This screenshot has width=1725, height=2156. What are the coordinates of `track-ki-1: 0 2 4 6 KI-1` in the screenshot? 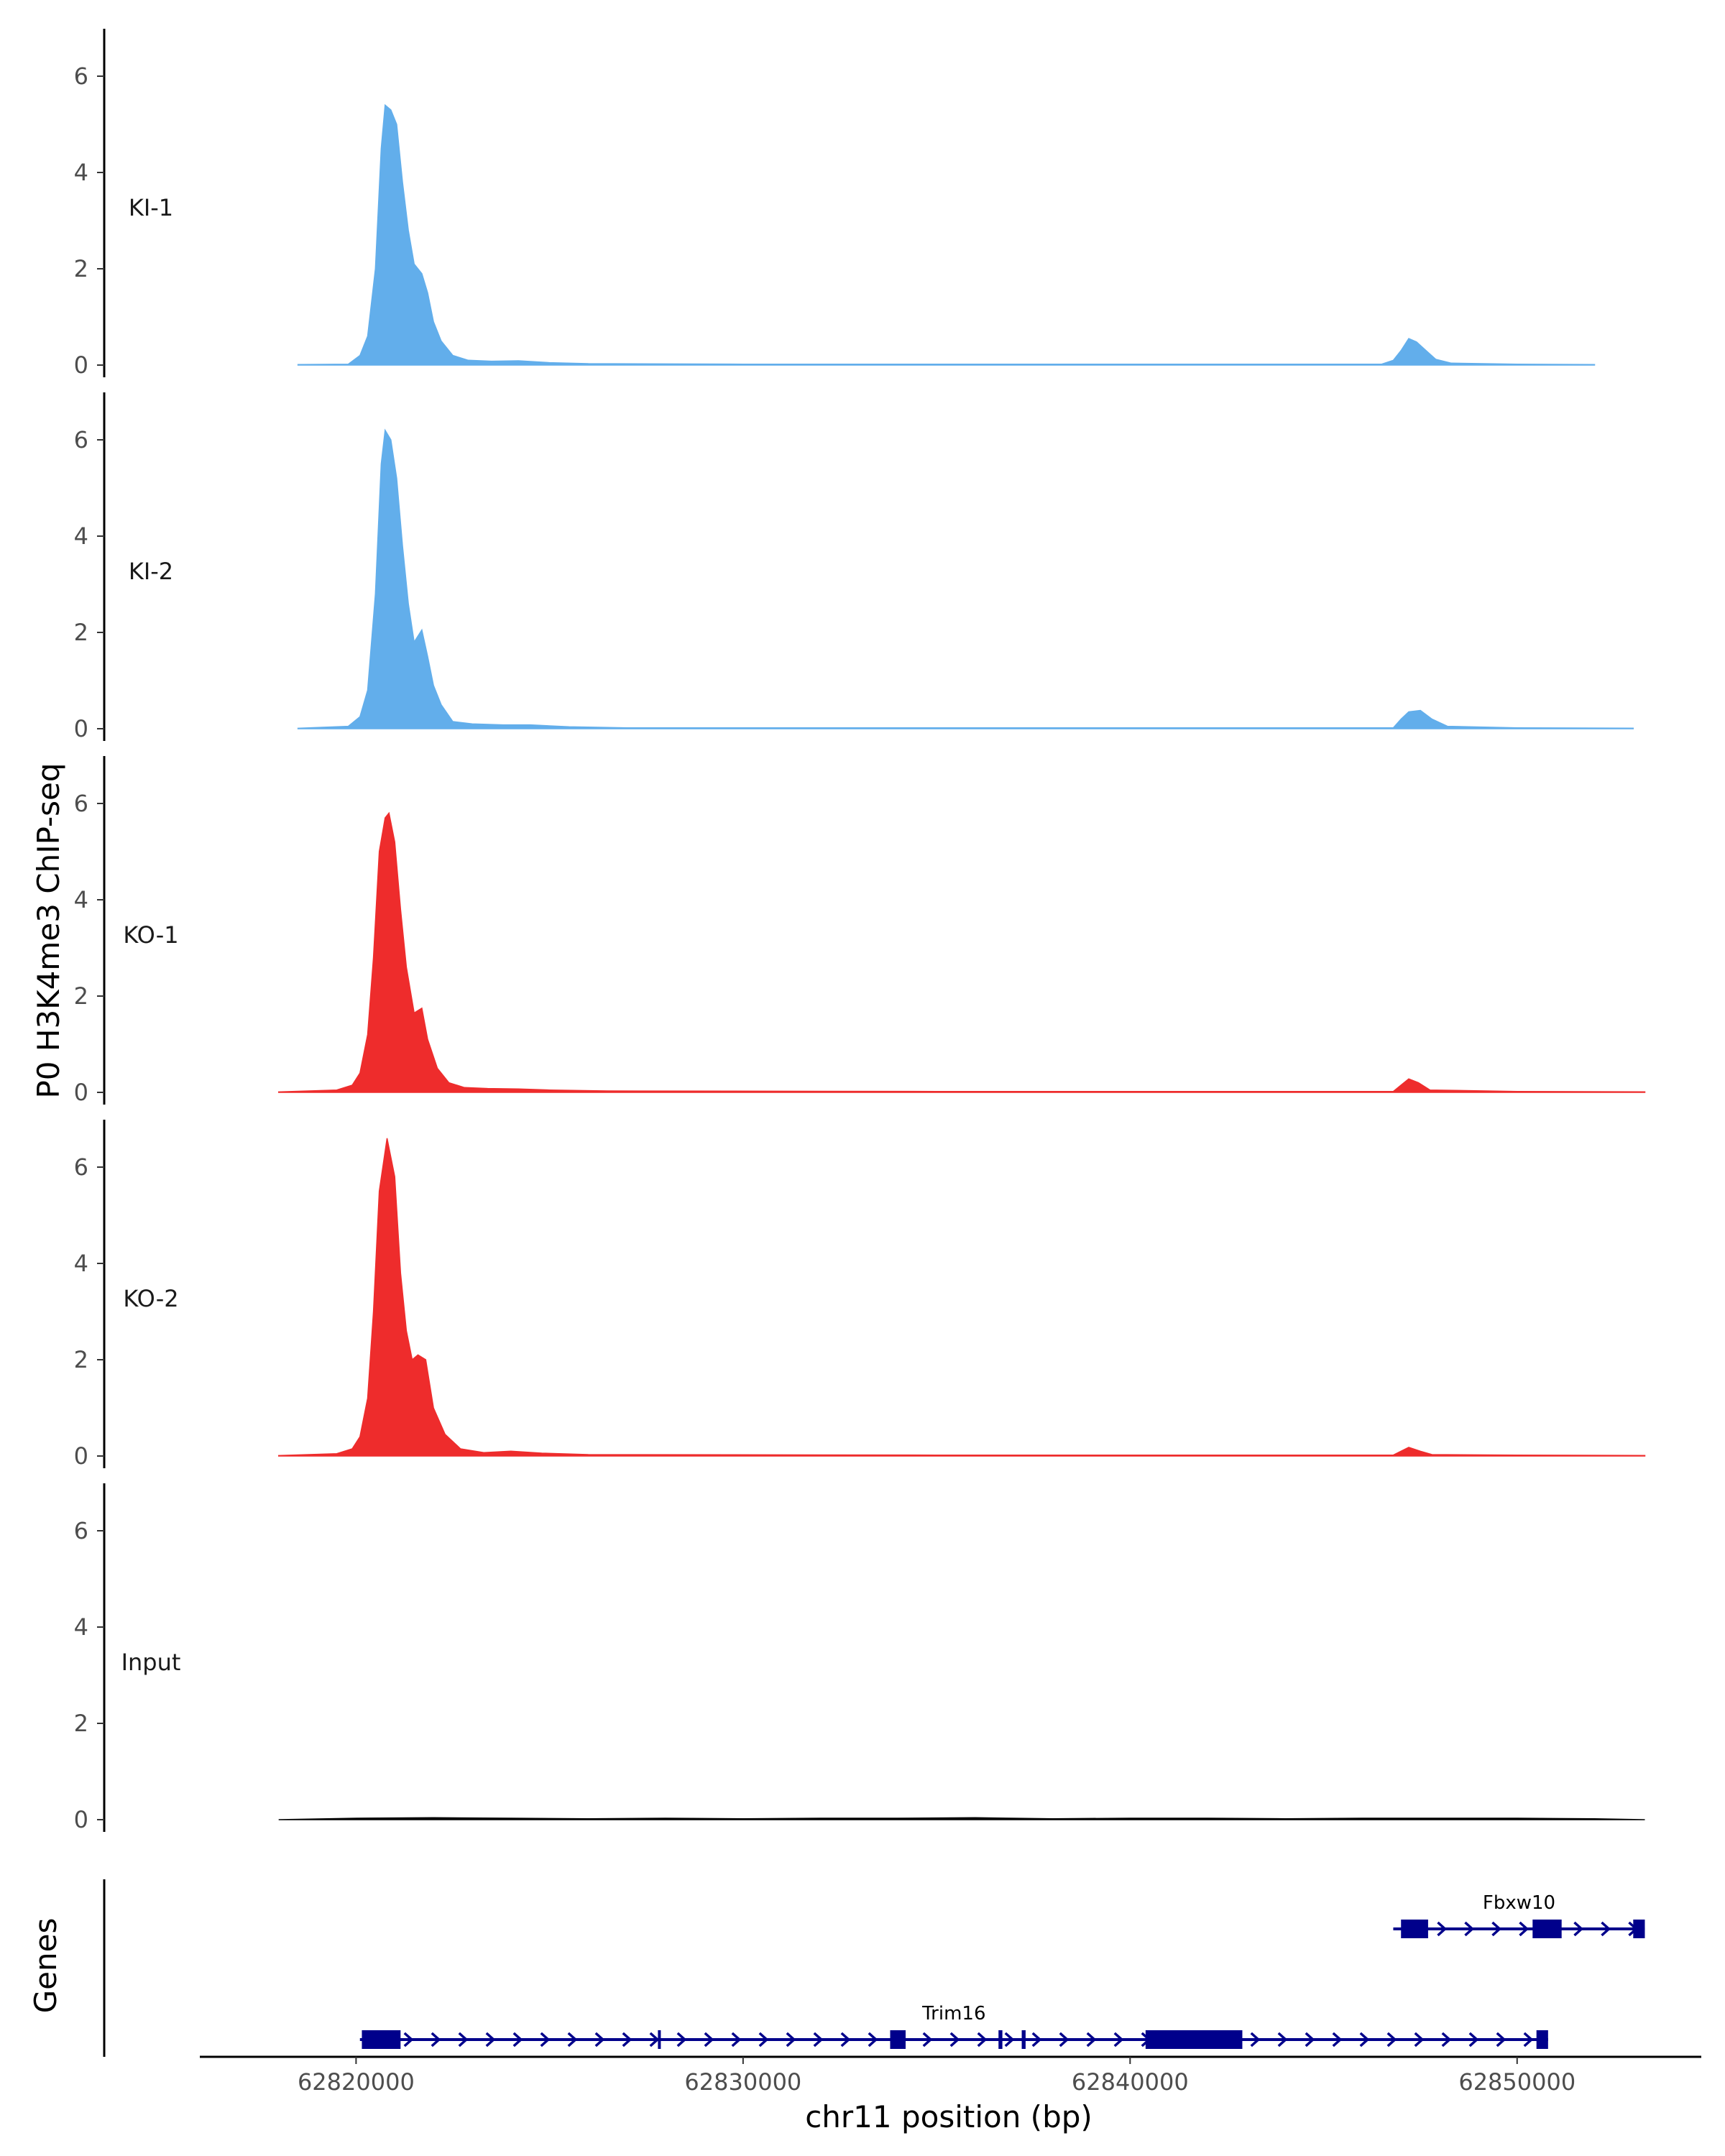 It's located at (835, 204).